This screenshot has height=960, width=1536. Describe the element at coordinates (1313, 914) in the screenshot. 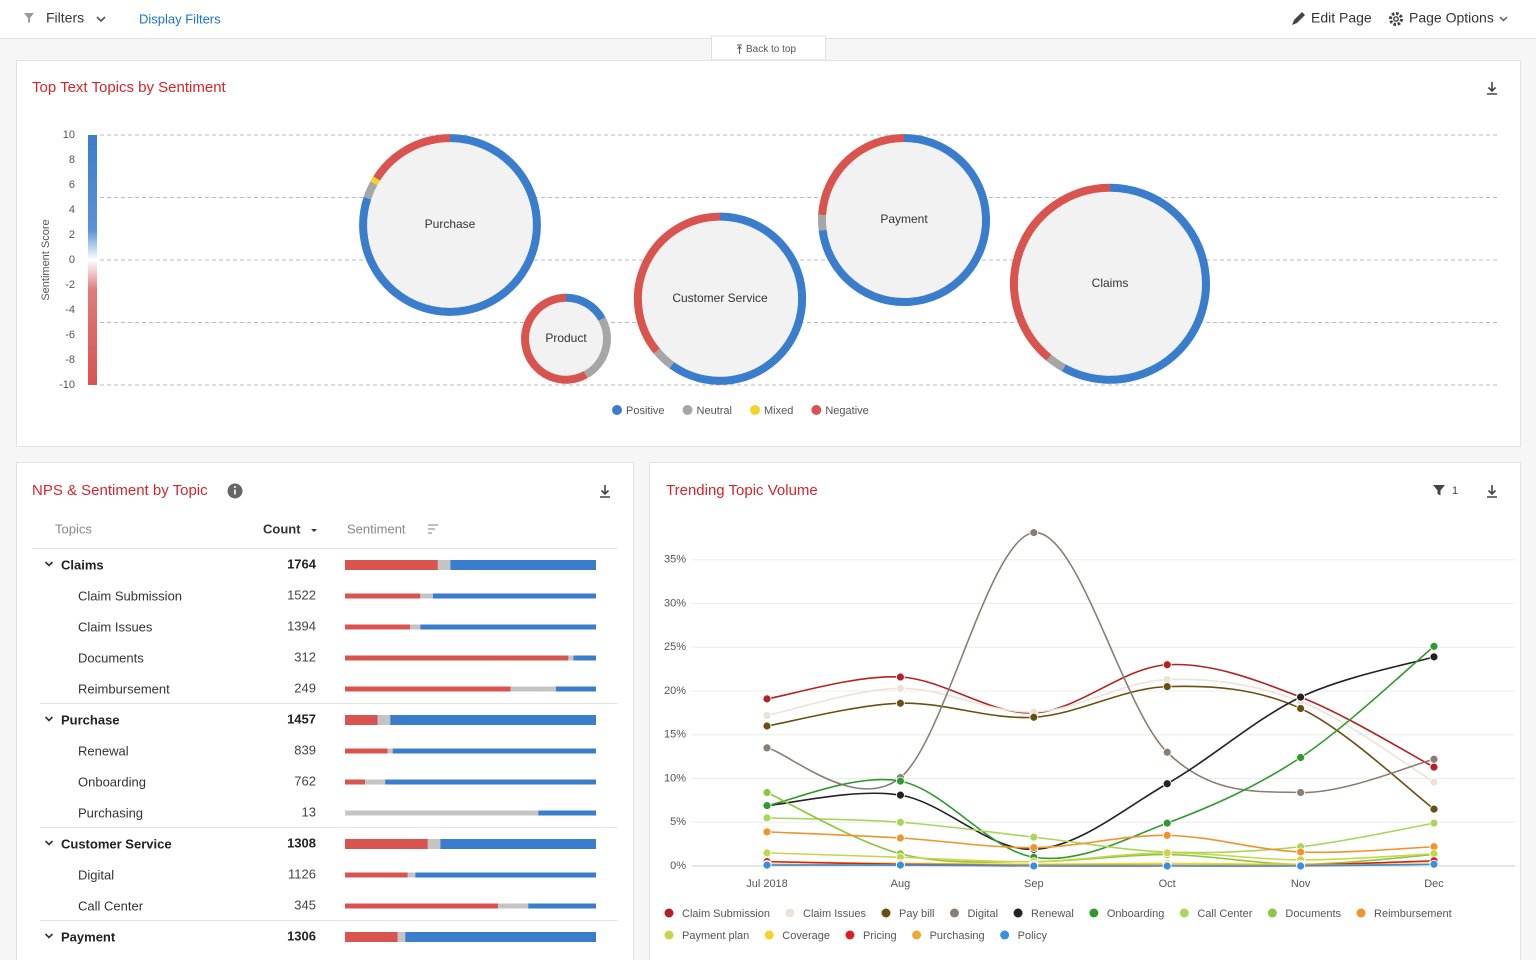

I see `legend-label: Documents` at that location.